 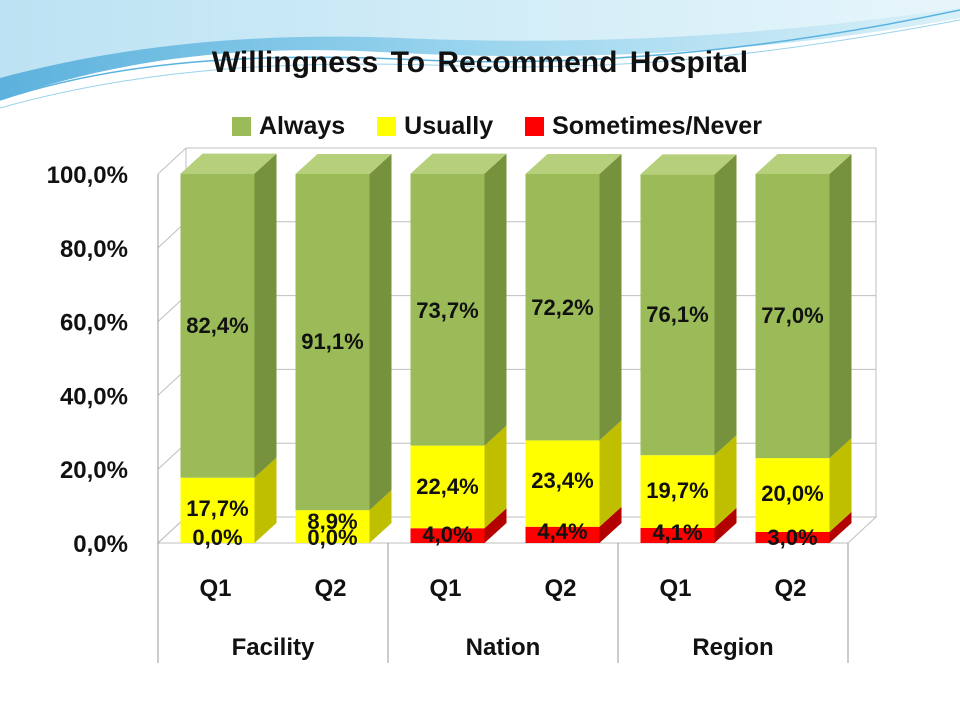 I want to click on data-label: 22,4%, so click(x=447, y=486).